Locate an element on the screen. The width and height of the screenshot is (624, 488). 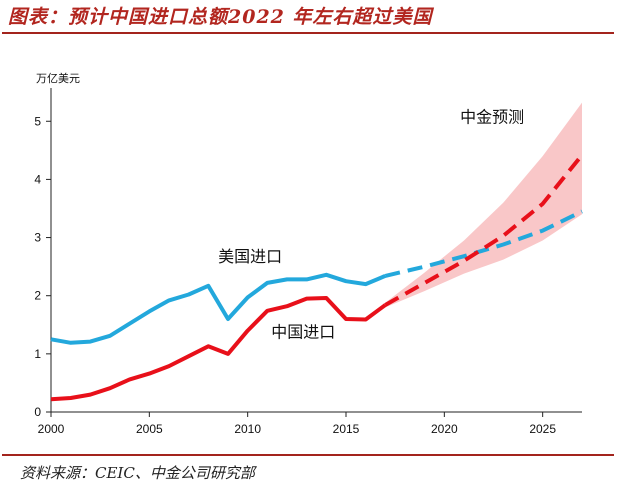
y-tick-label: 2 is located at coordinates (37, 296).